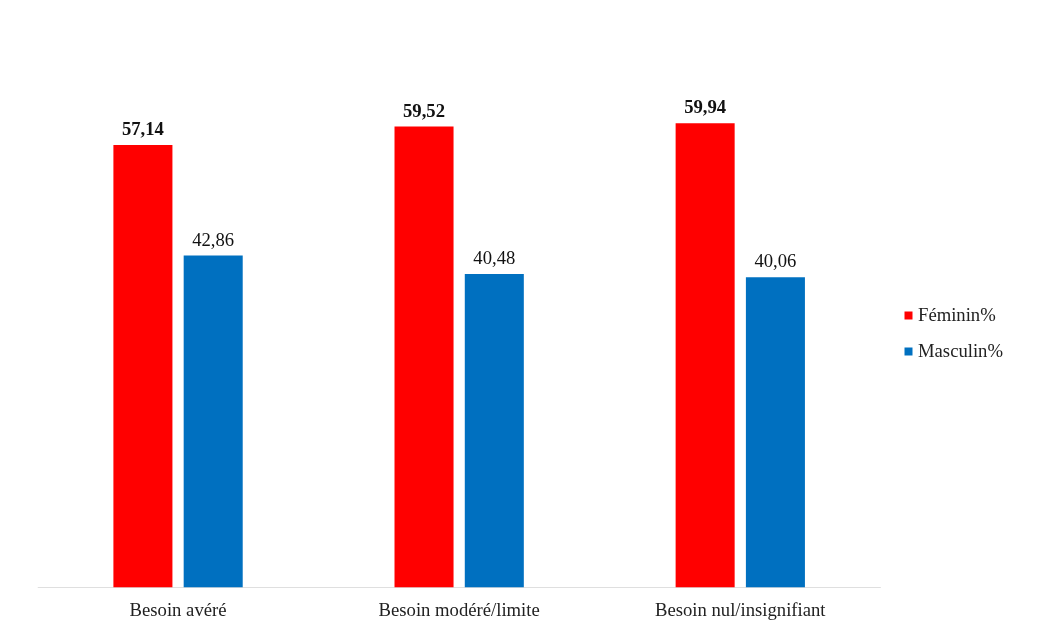  Describe the element at coordinates (494, 258) in the screenshot. I see `data-label: 40,48` at that location.